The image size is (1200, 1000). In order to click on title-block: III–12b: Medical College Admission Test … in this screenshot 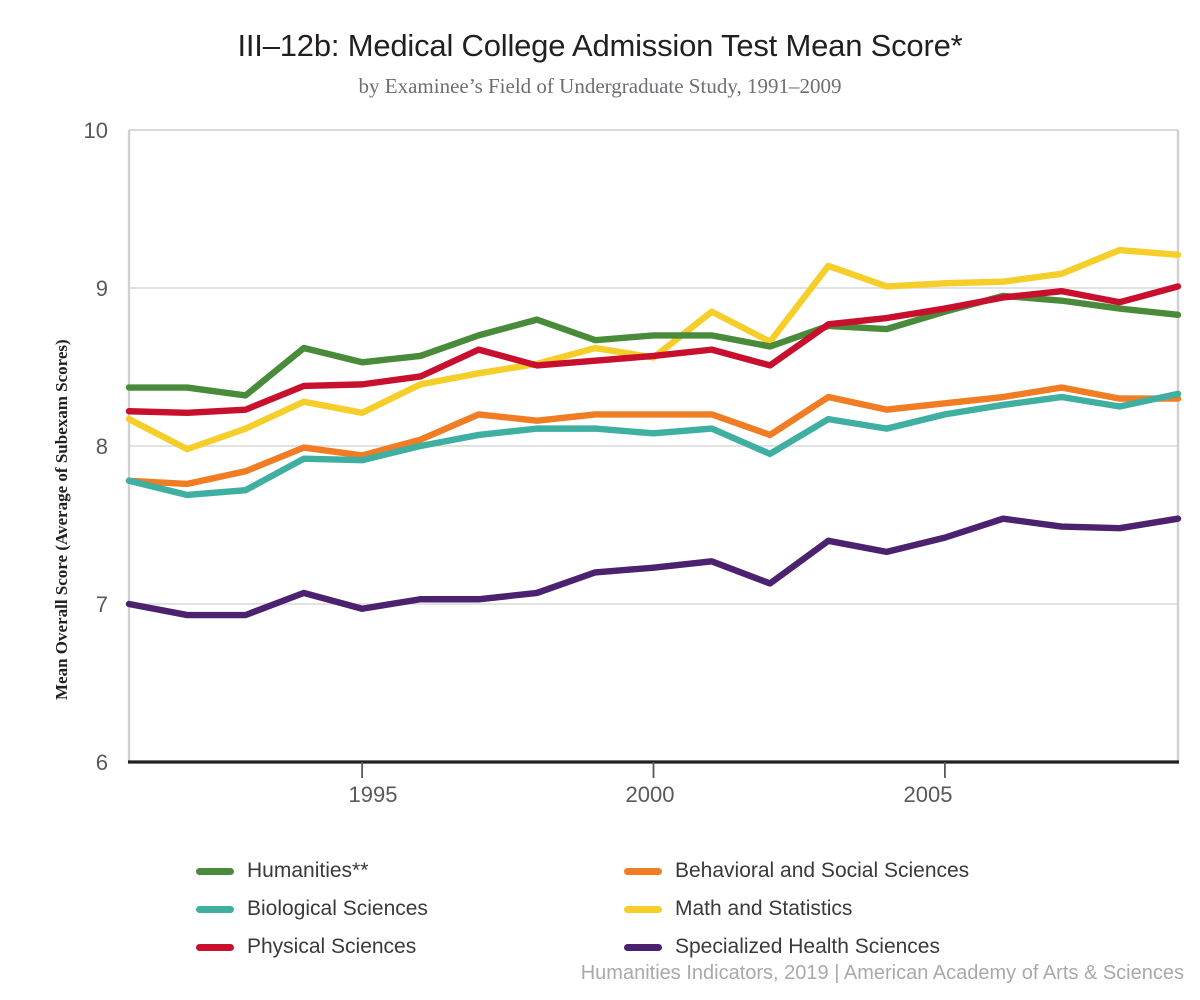, I will do `click(600, 63)`.